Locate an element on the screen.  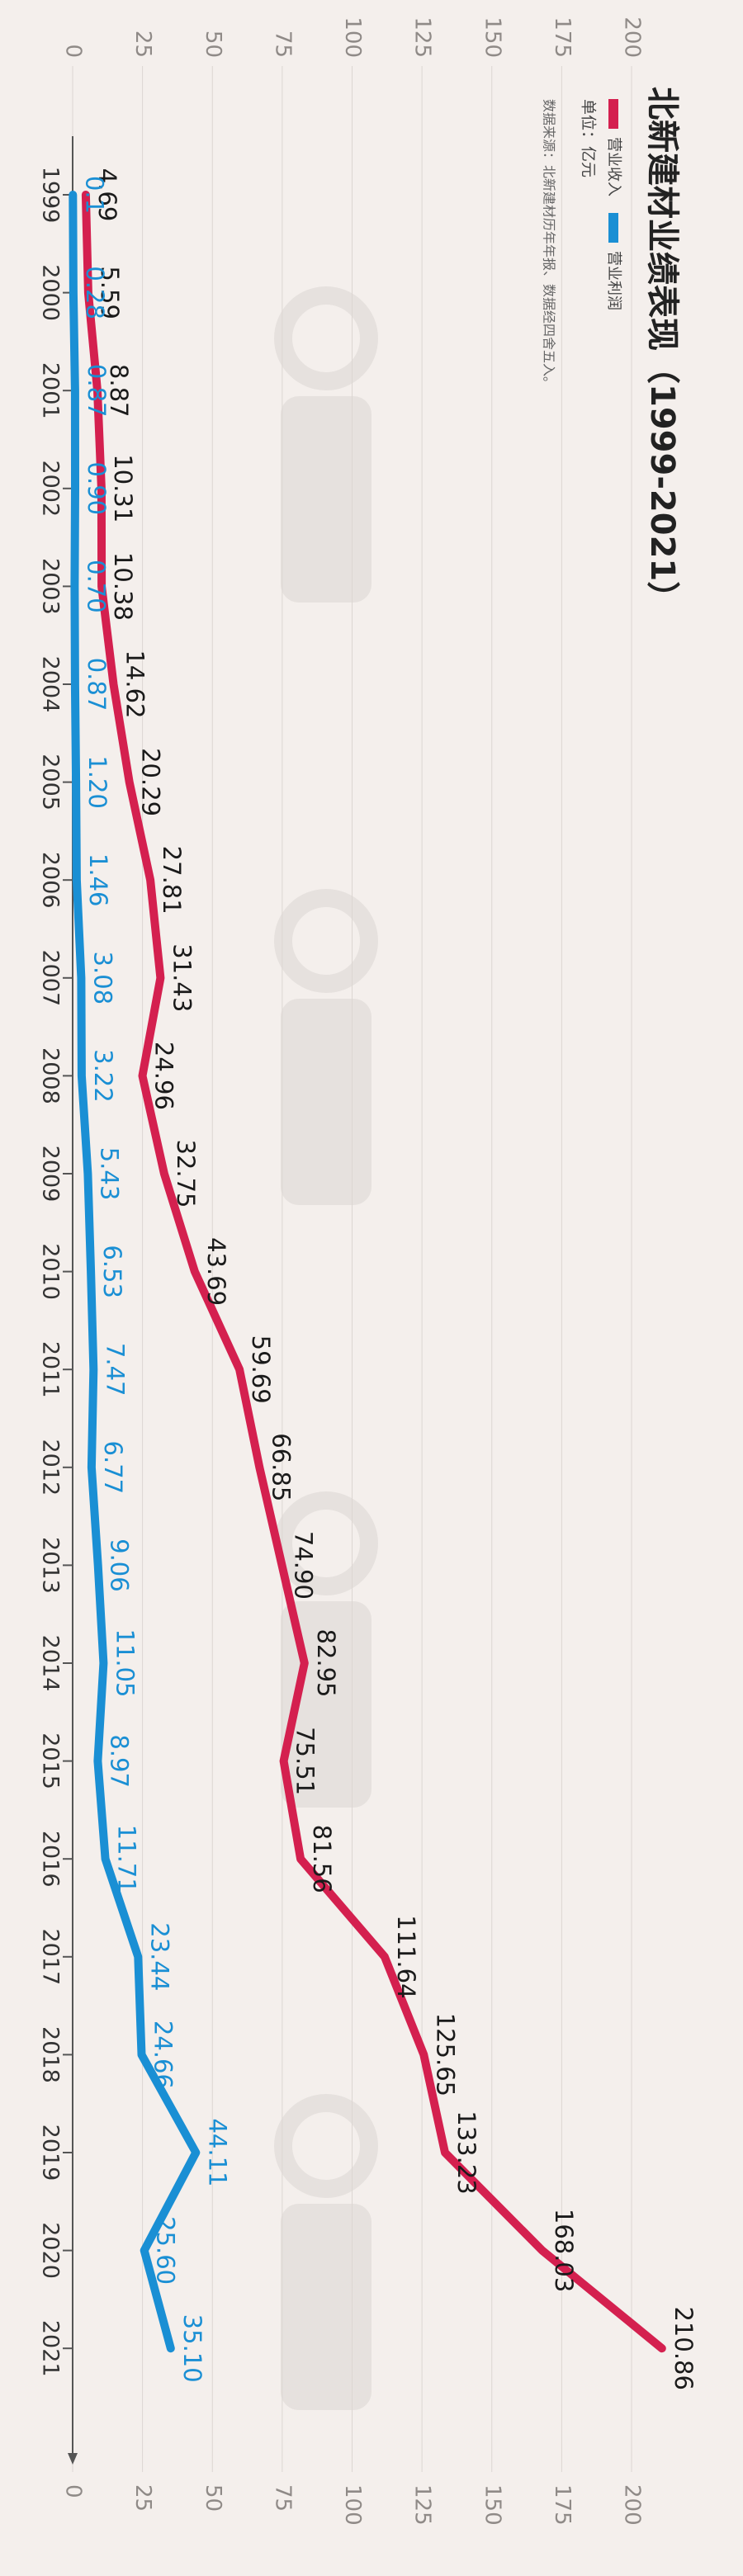
profit-data-label: 23.44 is located at coordinates (159, 1956).